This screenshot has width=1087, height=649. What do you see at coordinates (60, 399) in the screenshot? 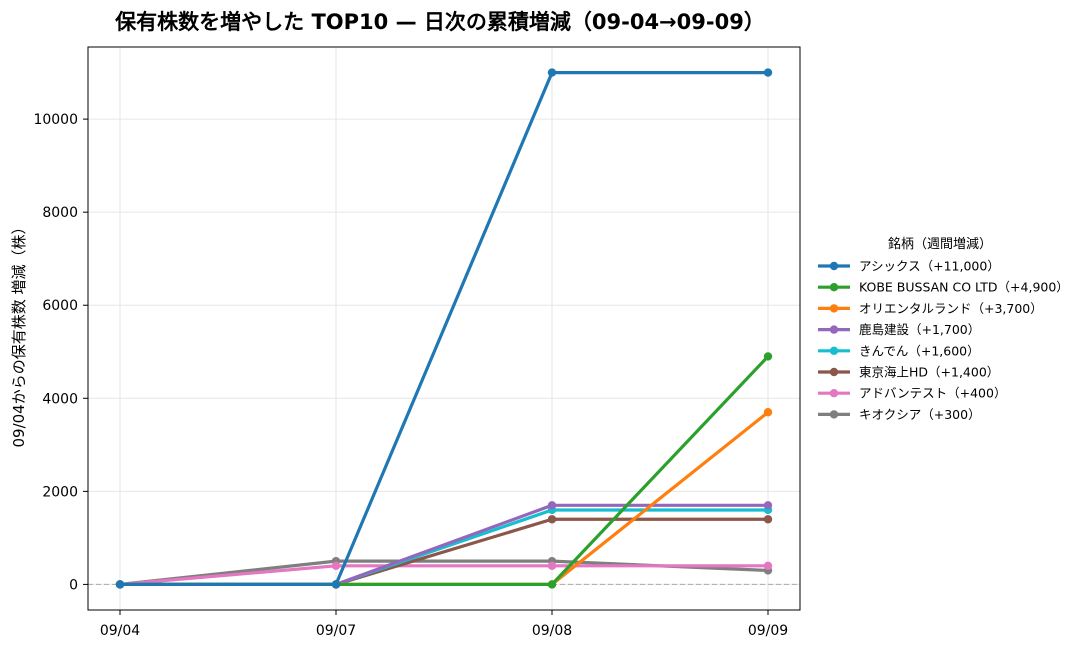
I see `y-tick-label: 4000` at bounding box center [60, 399].